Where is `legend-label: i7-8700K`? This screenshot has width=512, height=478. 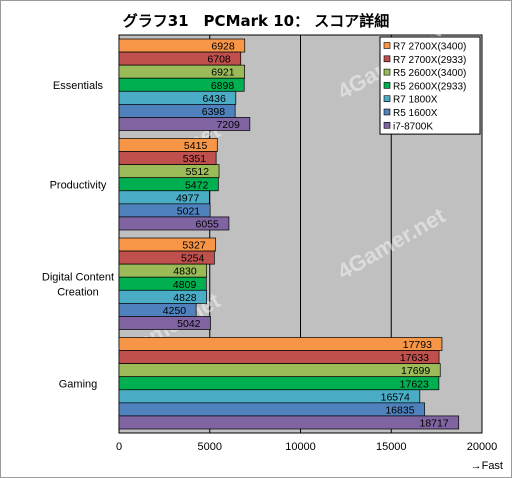
legend-label: i7-8700K is located at coordinates (413, 126).